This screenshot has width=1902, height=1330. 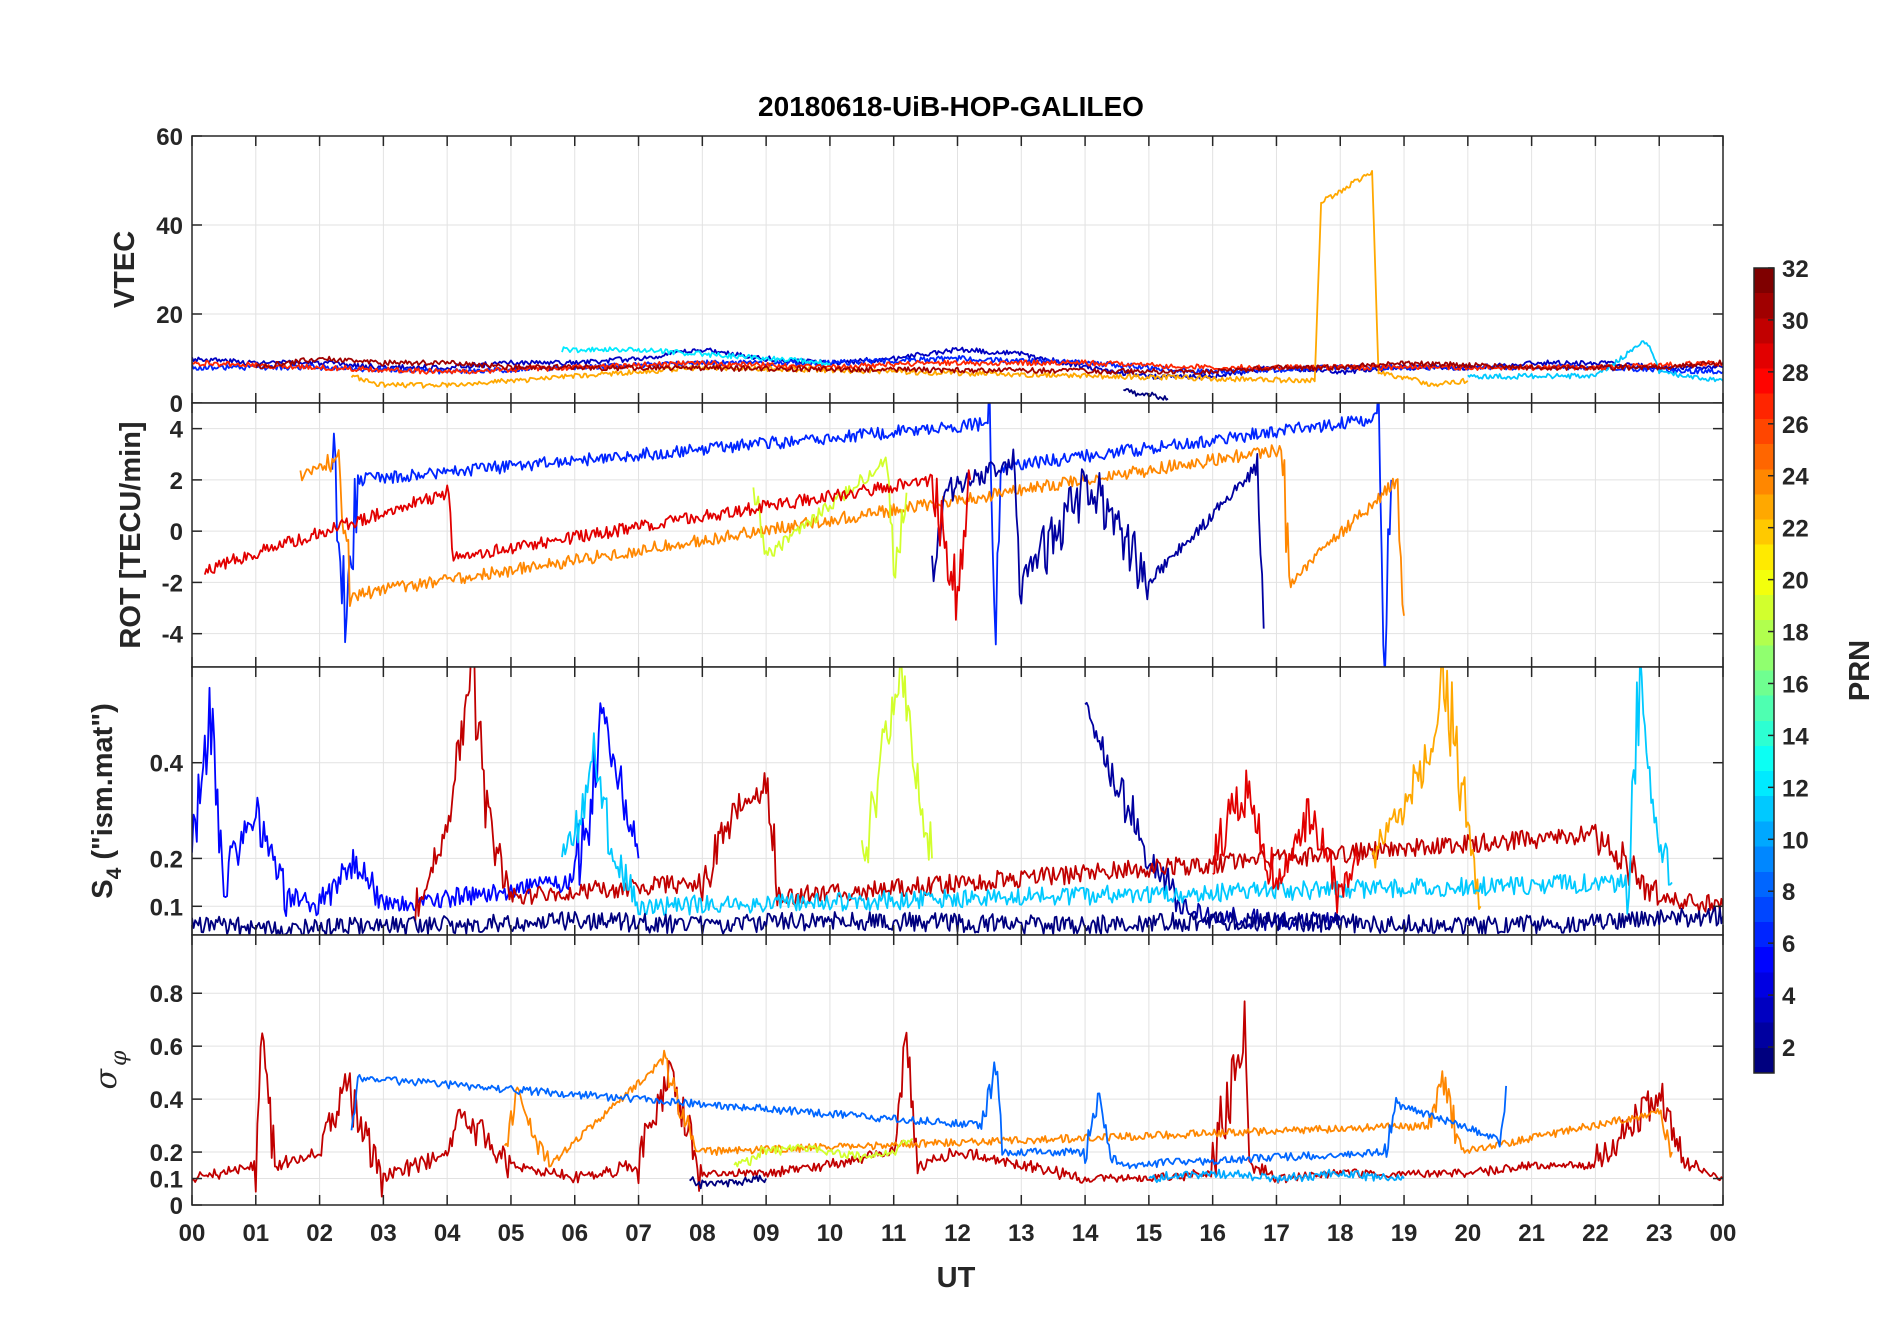 I want to click on colorbar-tick-label: 26, so click(x=1795, y=425).